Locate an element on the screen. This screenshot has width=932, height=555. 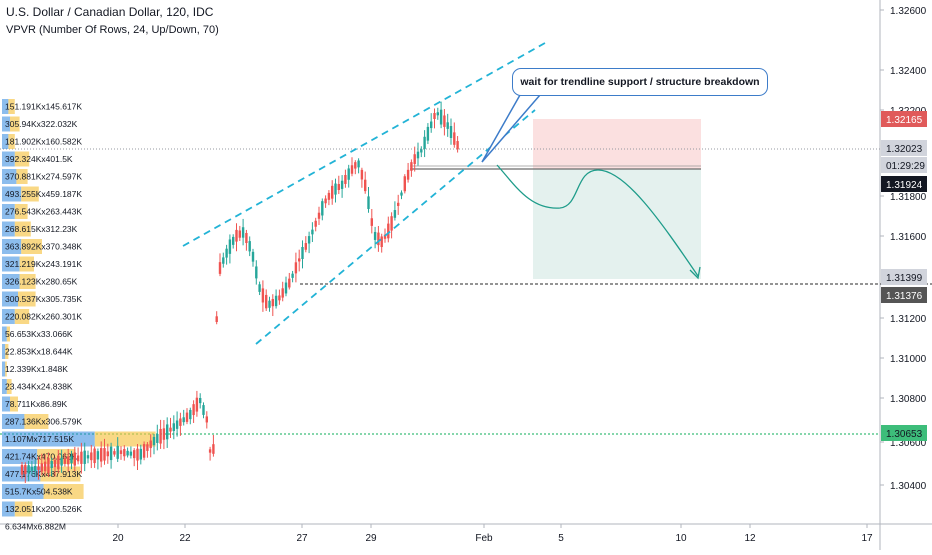
vp-row-label: 22.853Kx18.644K is located at coordinates (39, 352).